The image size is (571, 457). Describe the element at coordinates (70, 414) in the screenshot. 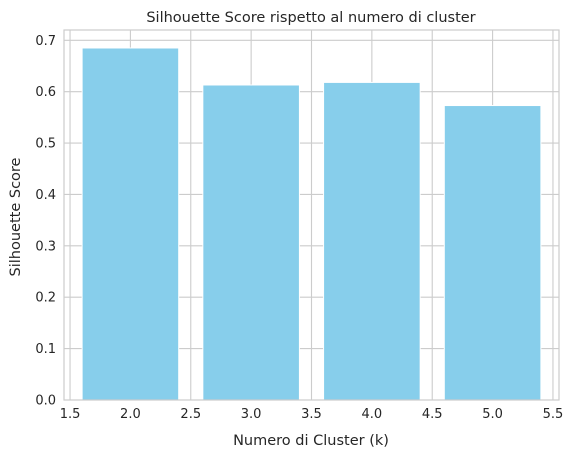

I see `x-tick-label: 1.5` at that location.